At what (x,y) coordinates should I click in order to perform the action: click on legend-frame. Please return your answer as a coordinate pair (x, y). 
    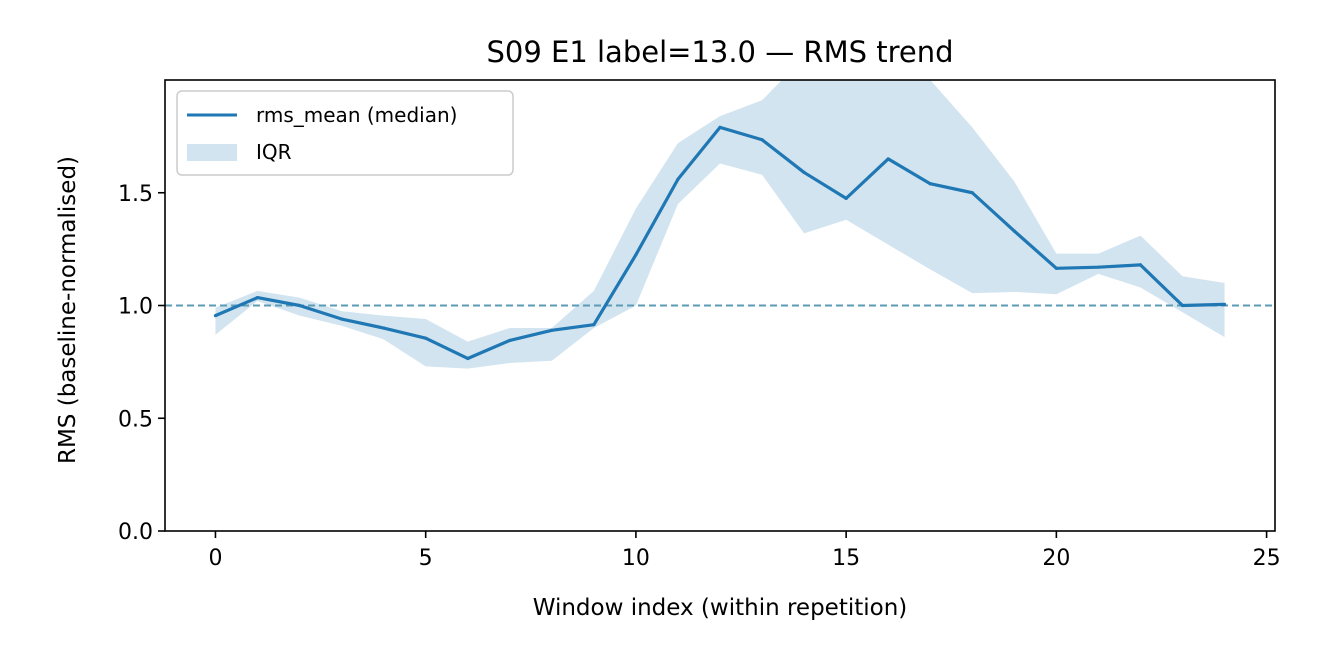
    Looking at the image, I should click on (345, 133).